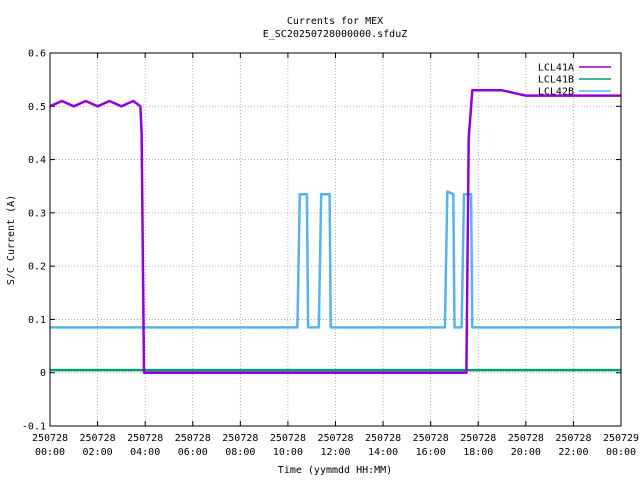 The width and height of the screenshot is (640, 480). What do you see at coordinates (556, 68) in the screenshot?
I see `legend-label-lcl41a: LCL41A` at bounding box center [556, 68].